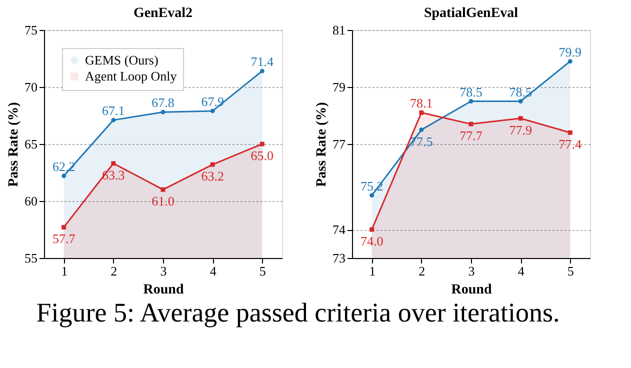 The width and height of the screenshot is (631, 368). Describe the element at coordinates (262, 155) in the screenshot. I see `data-label: 65.0` at that location.